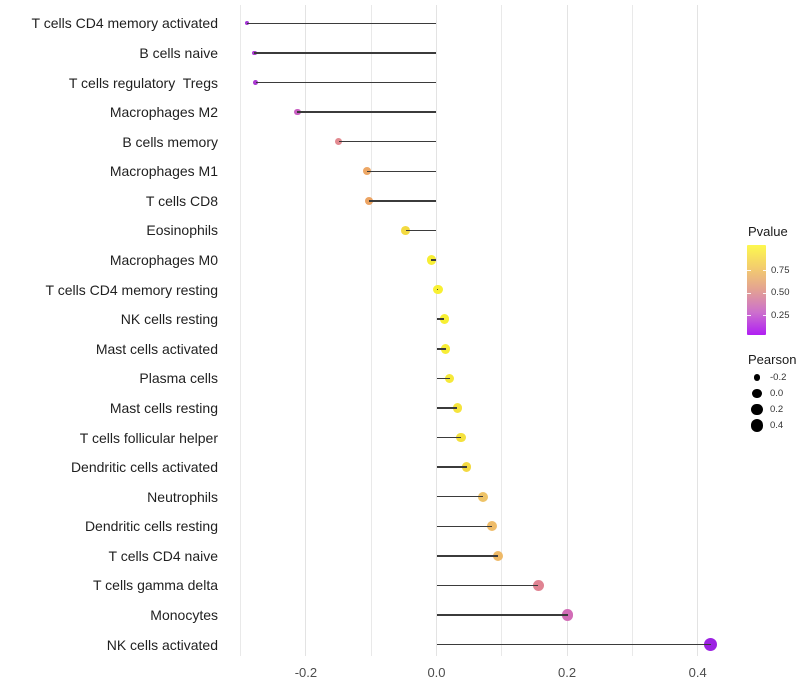  Describe the element at coordinates (780, 270) in the screenshot. I see `pvalue-tick-label: 0.75` at that location.